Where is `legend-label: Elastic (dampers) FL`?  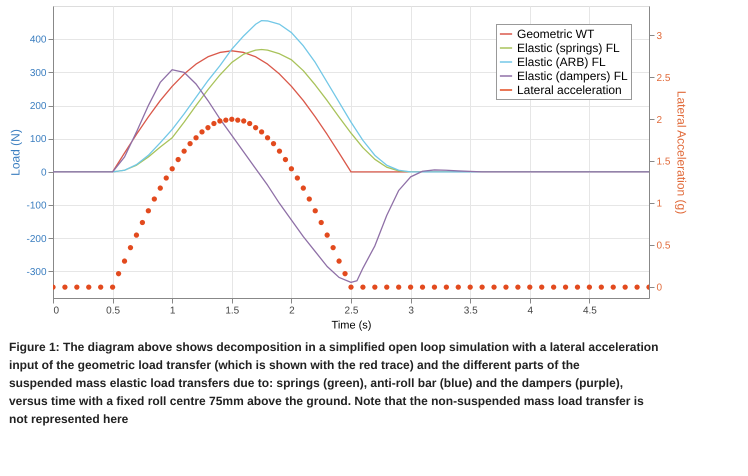 legend-label: Elastic (dampers) FL is located at coordinates (572, 76).